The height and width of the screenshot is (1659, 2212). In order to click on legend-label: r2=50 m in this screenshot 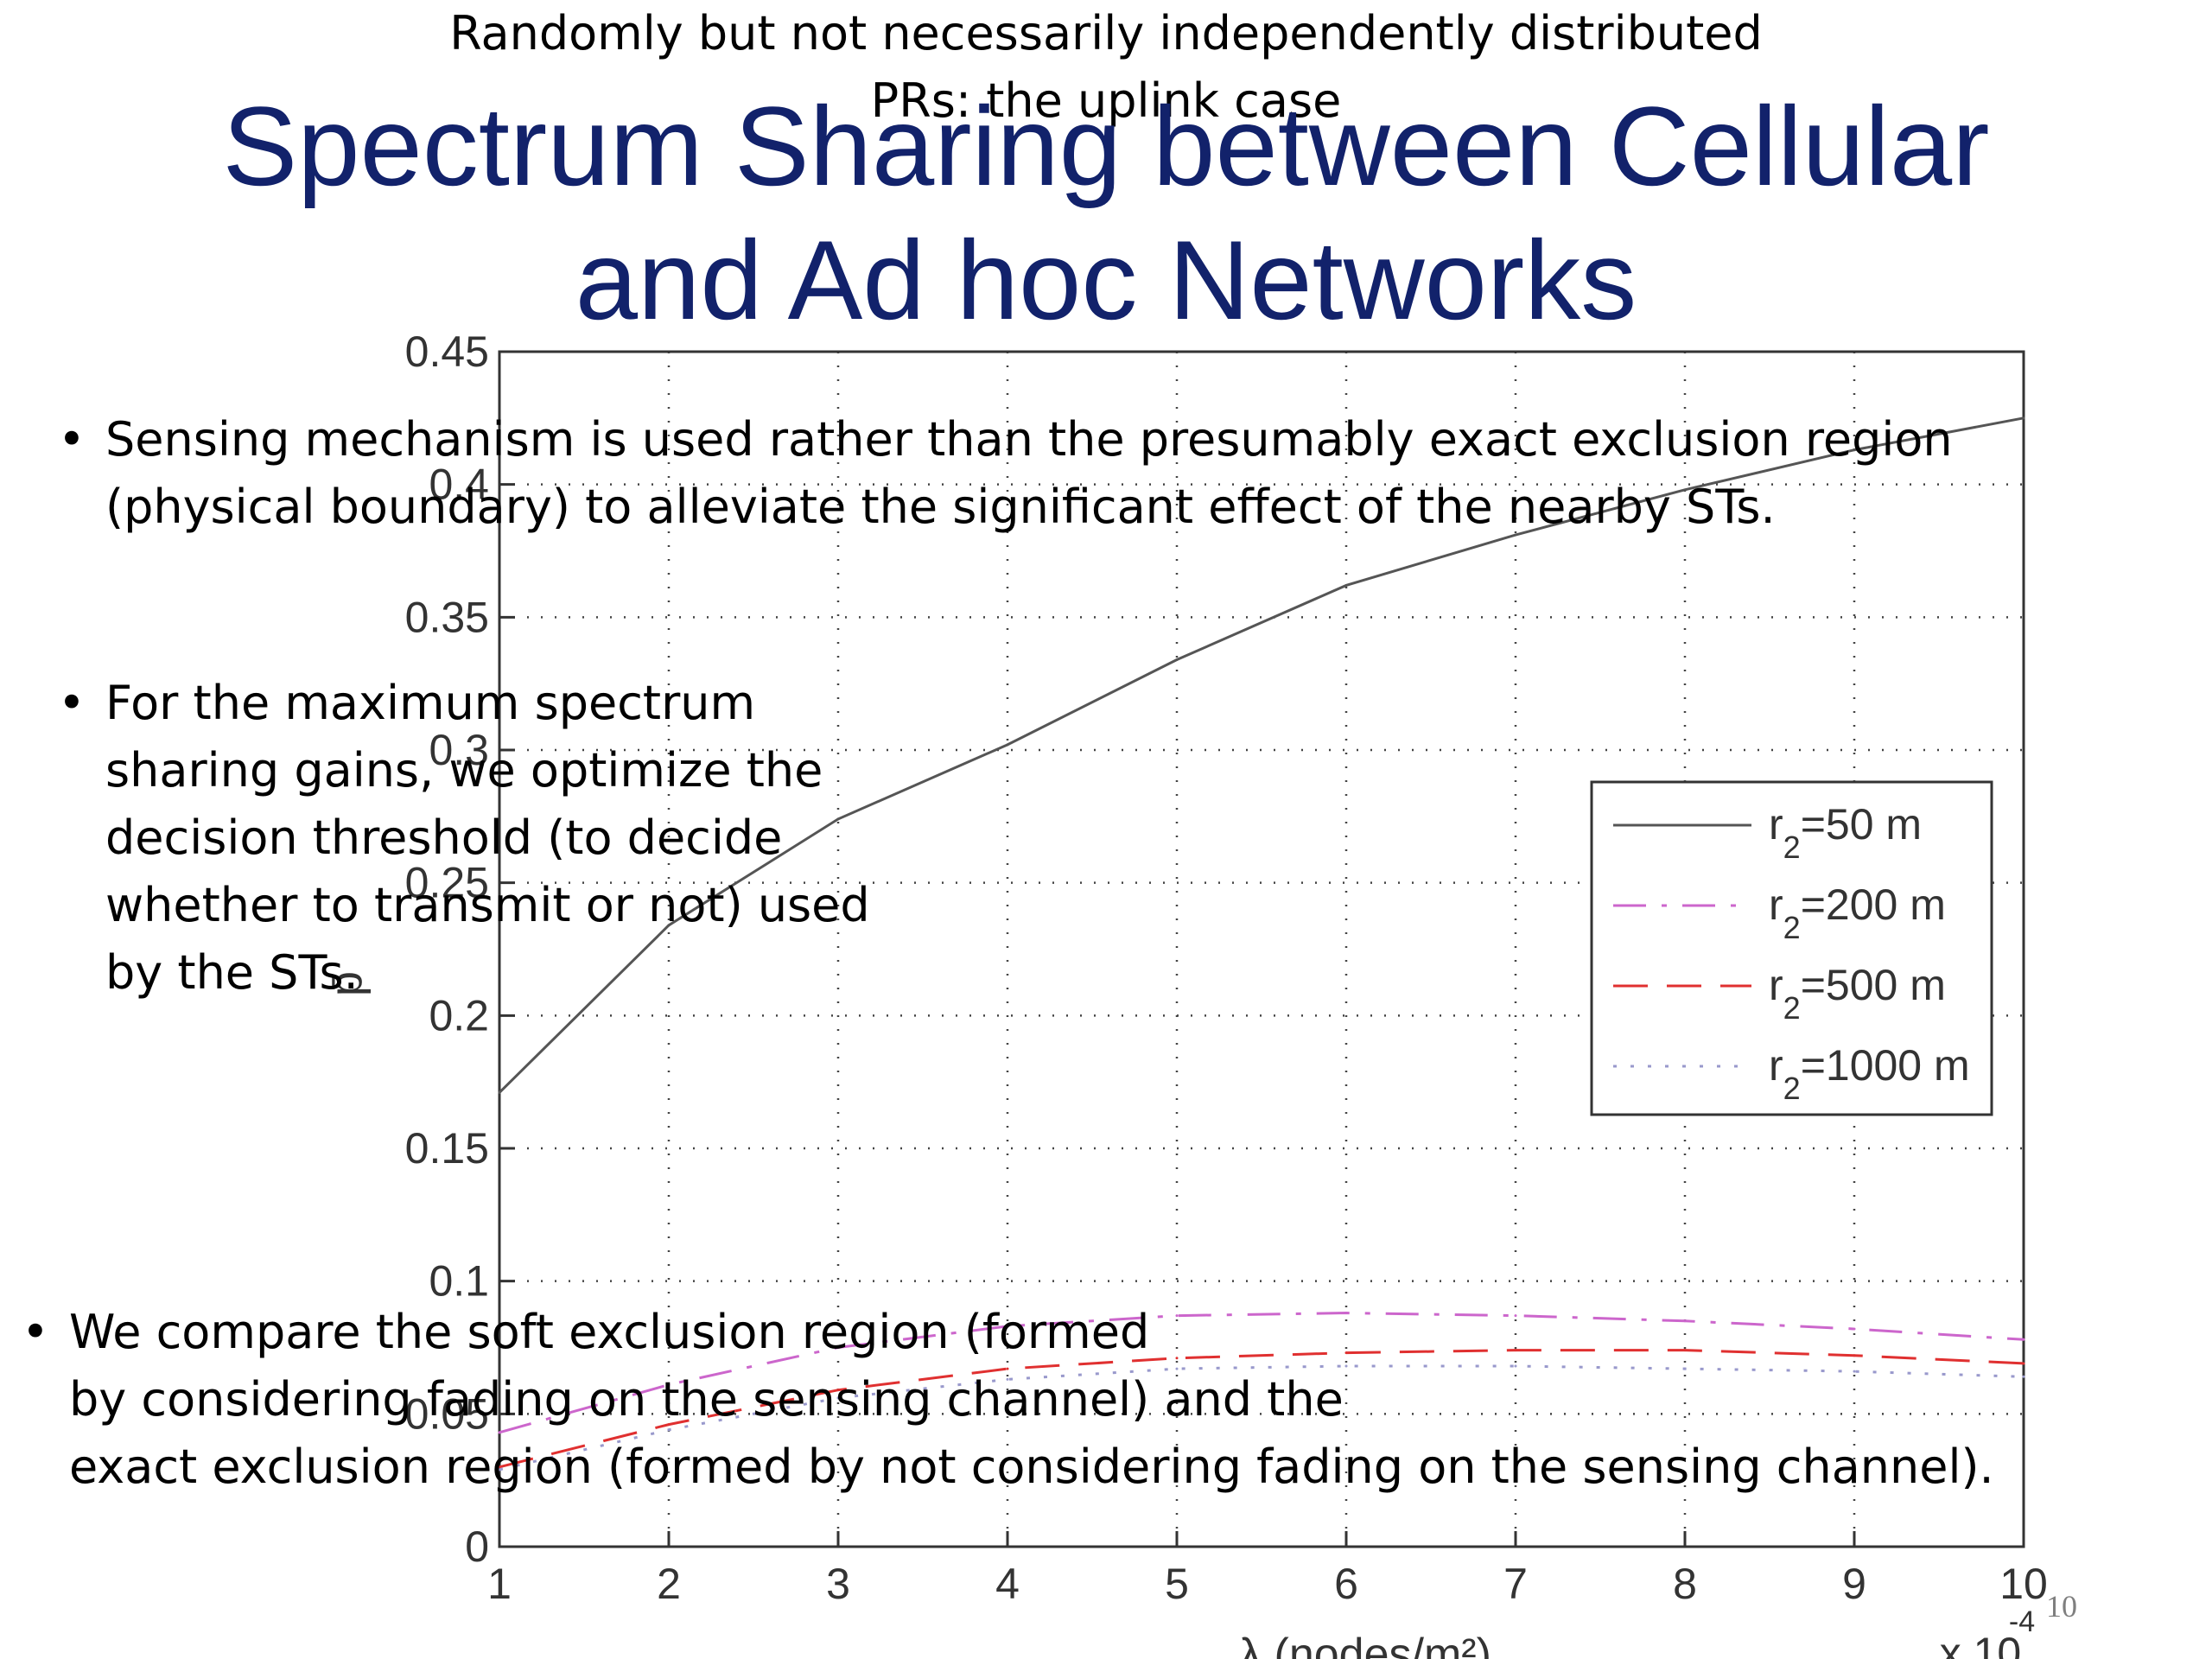, I will do `click(1846, 832)`.